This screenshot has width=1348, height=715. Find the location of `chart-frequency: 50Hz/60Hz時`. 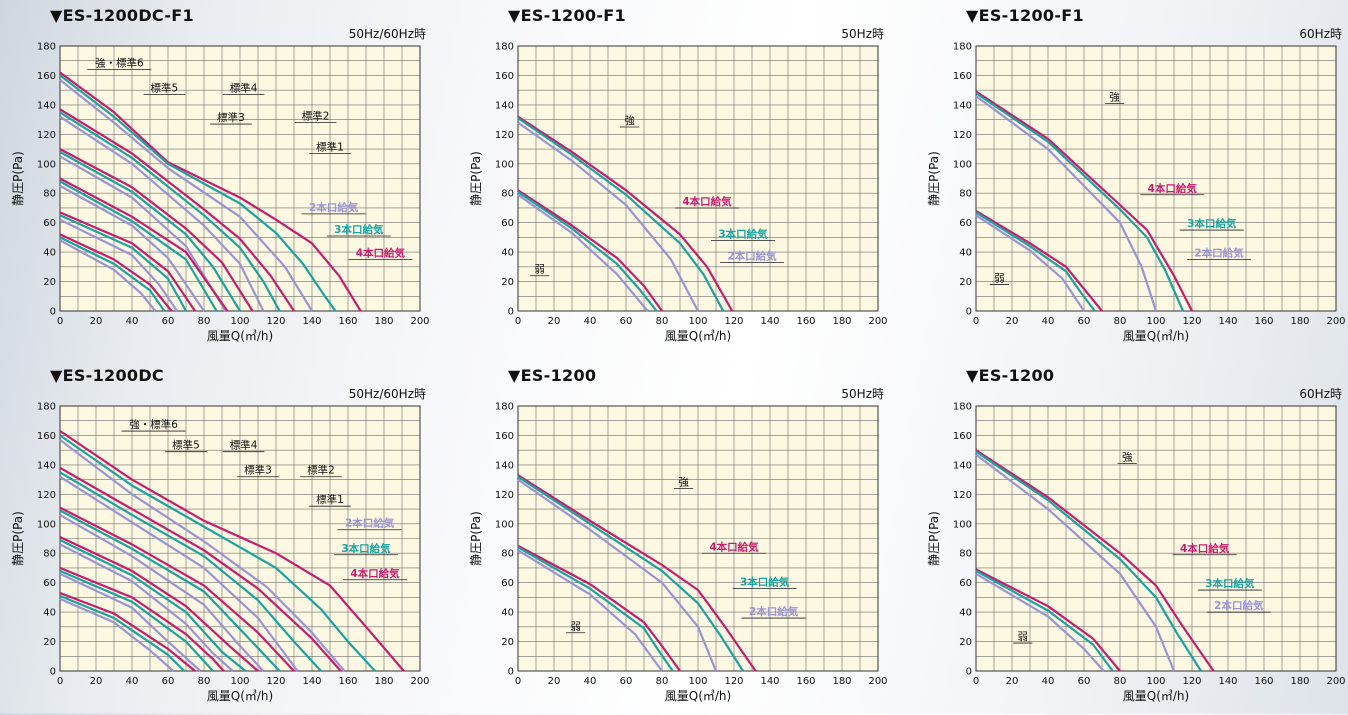

chart-frequency: 50Hz/60Hz時 is located at coordinates (387, 394).